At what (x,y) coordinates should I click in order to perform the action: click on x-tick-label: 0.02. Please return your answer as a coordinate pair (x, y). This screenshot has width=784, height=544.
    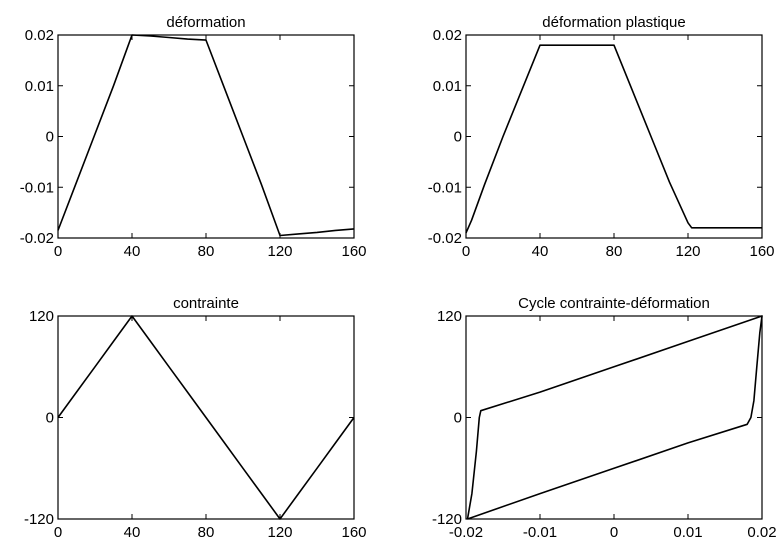
    Looking at the image, I should click on (761, 532).